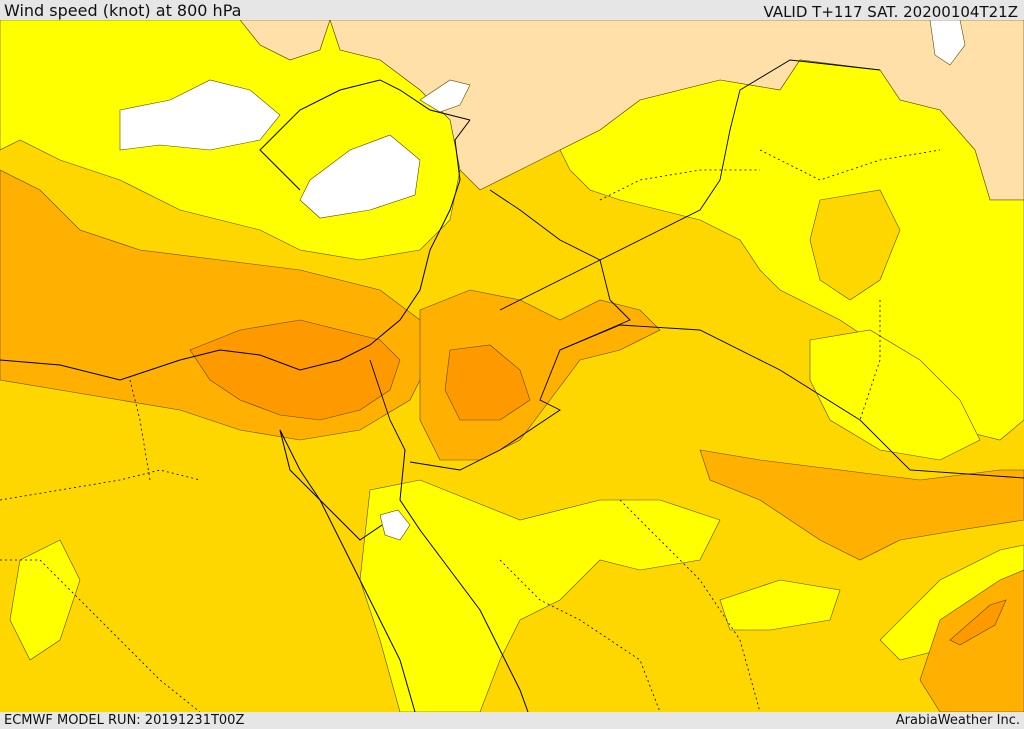  I want to click on field-white-ne, so click(947, 43).